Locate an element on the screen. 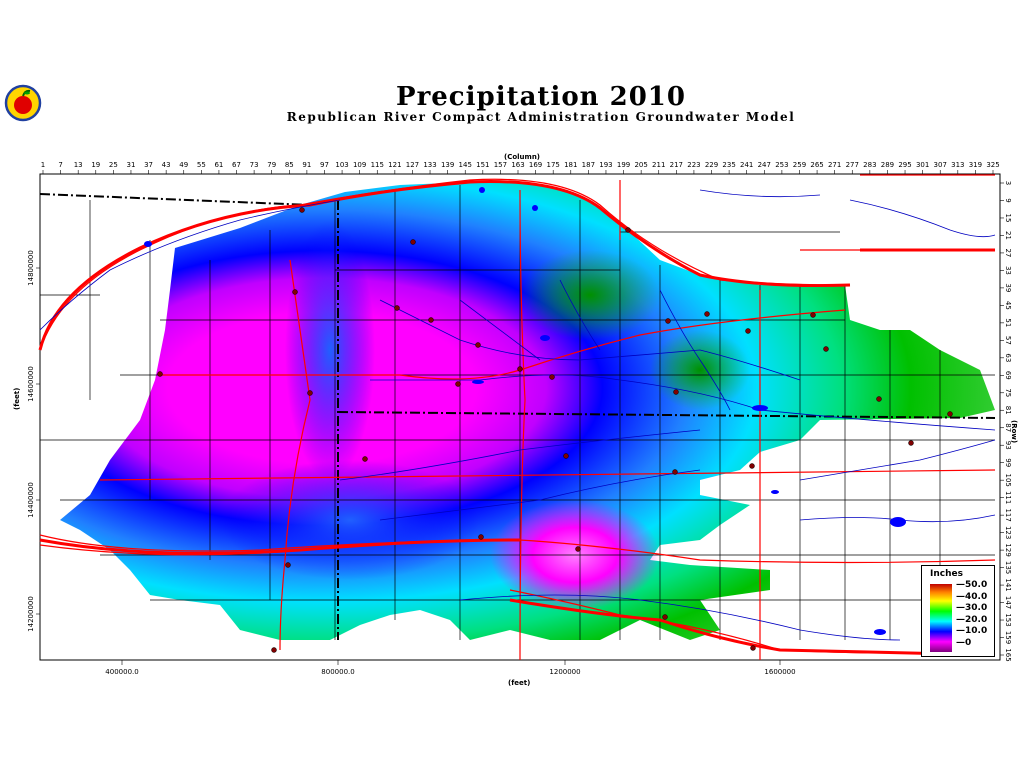  y-tick-label: 14400000 is located at coordinates (31, 500).